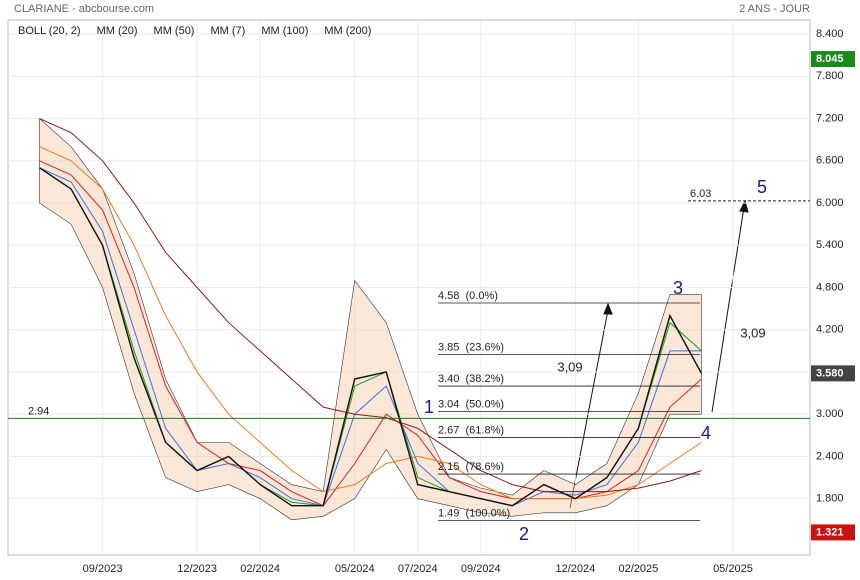  Describe the element at coordinates (830, 161) in the screenshot. I see `y-tick-label: 6.600` at that location.